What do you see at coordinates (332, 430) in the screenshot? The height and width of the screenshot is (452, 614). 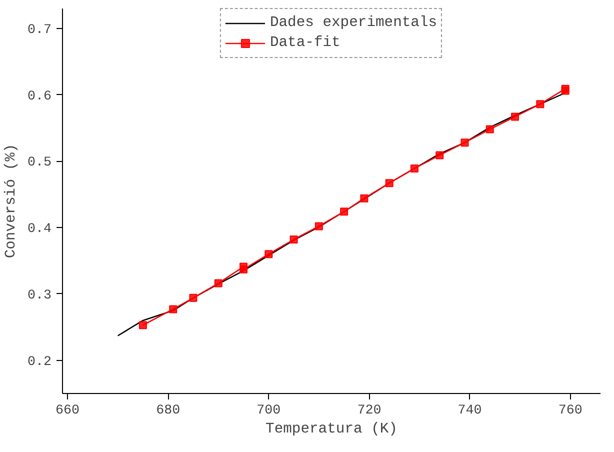 I see `x-axis-title: Temperatura (K)` at bounding box center [332, 430].